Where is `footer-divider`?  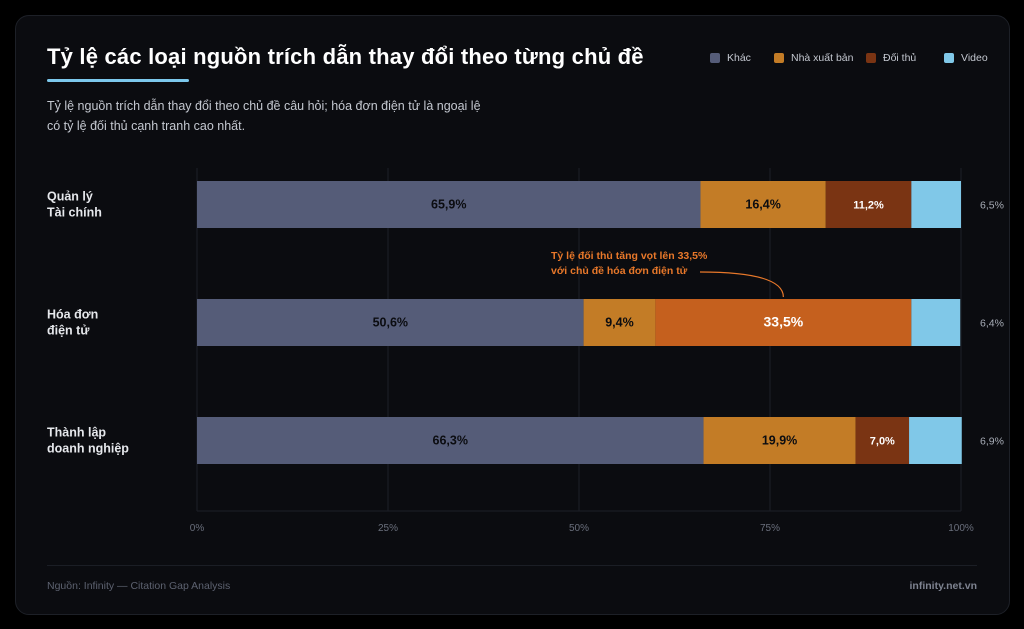
footer-divider is located at coordinates (512, 565).